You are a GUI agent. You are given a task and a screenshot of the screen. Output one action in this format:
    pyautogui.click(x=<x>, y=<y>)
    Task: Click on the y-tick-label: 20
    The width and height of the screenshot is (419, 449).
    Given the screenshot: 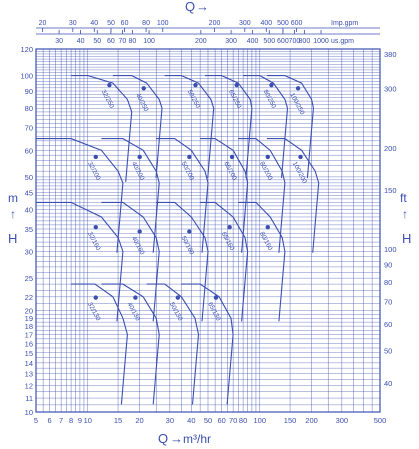 What is the action you would take?
    pyautogui.click(x=29, y=311)
    